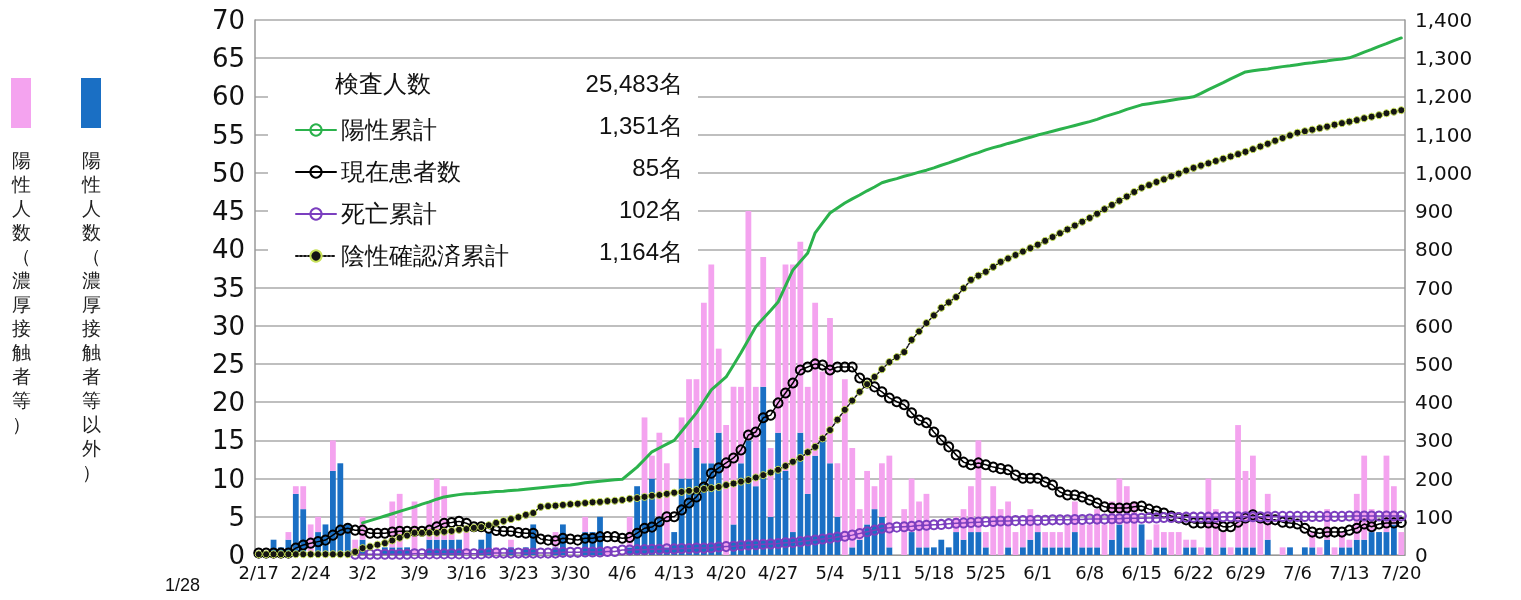  What do you see at coordinates (1434, 516) in the screenshot?
I see `y2-tick-label: 100` at bounding box center [1434, 516].